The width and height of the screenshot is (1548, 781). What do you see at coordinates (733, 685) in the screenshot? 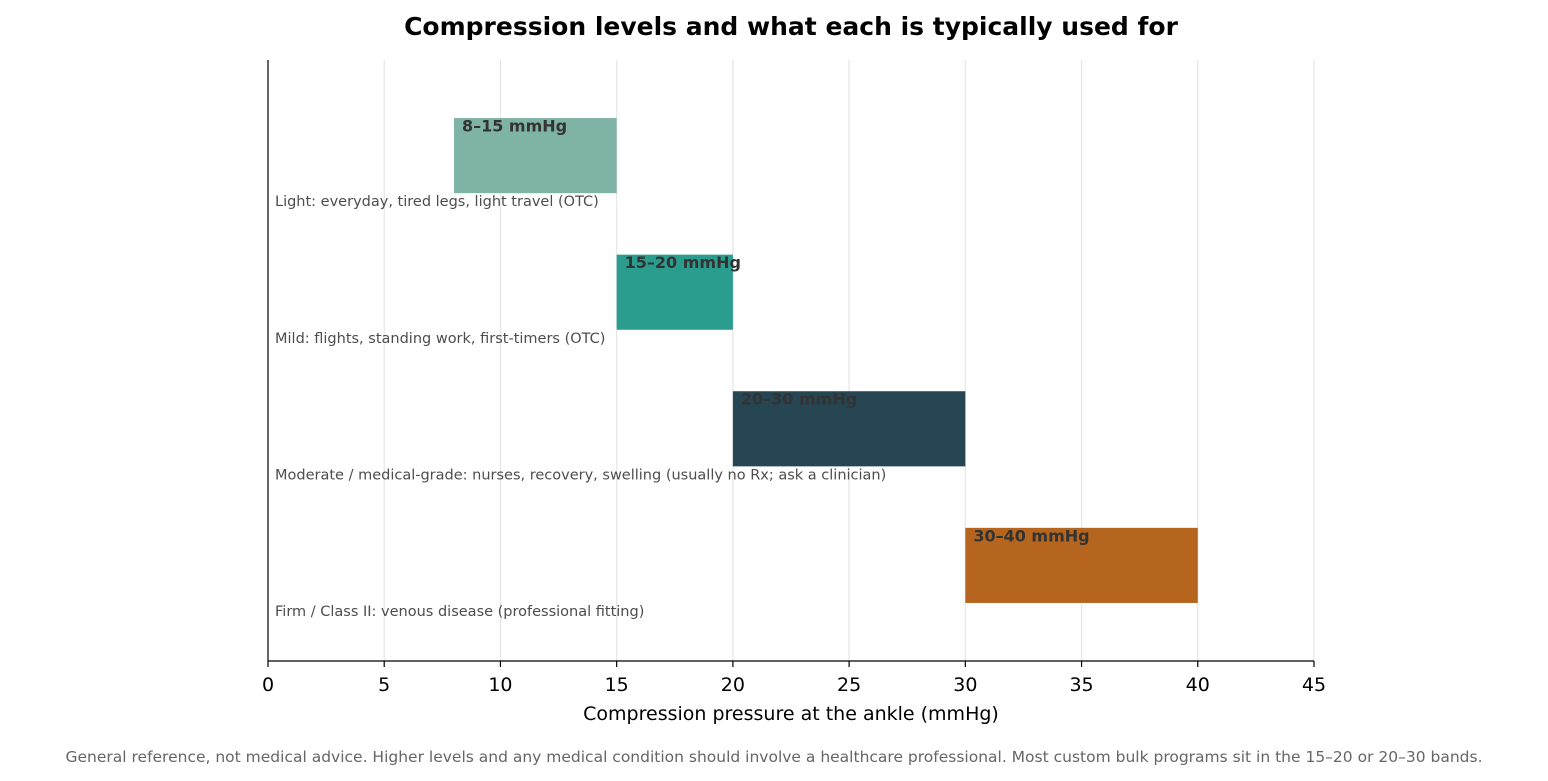
I see `x-tick-label: 20` at bounding box center [733, 685].